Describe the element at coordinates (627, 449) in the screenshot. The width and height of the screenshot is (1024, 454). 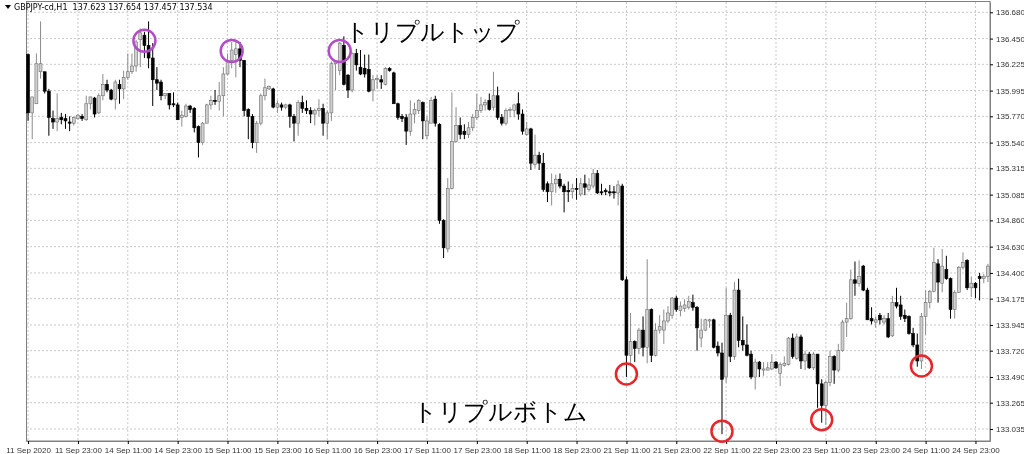
I see `x-tick-label: 21 Sep 11:00` at that location.